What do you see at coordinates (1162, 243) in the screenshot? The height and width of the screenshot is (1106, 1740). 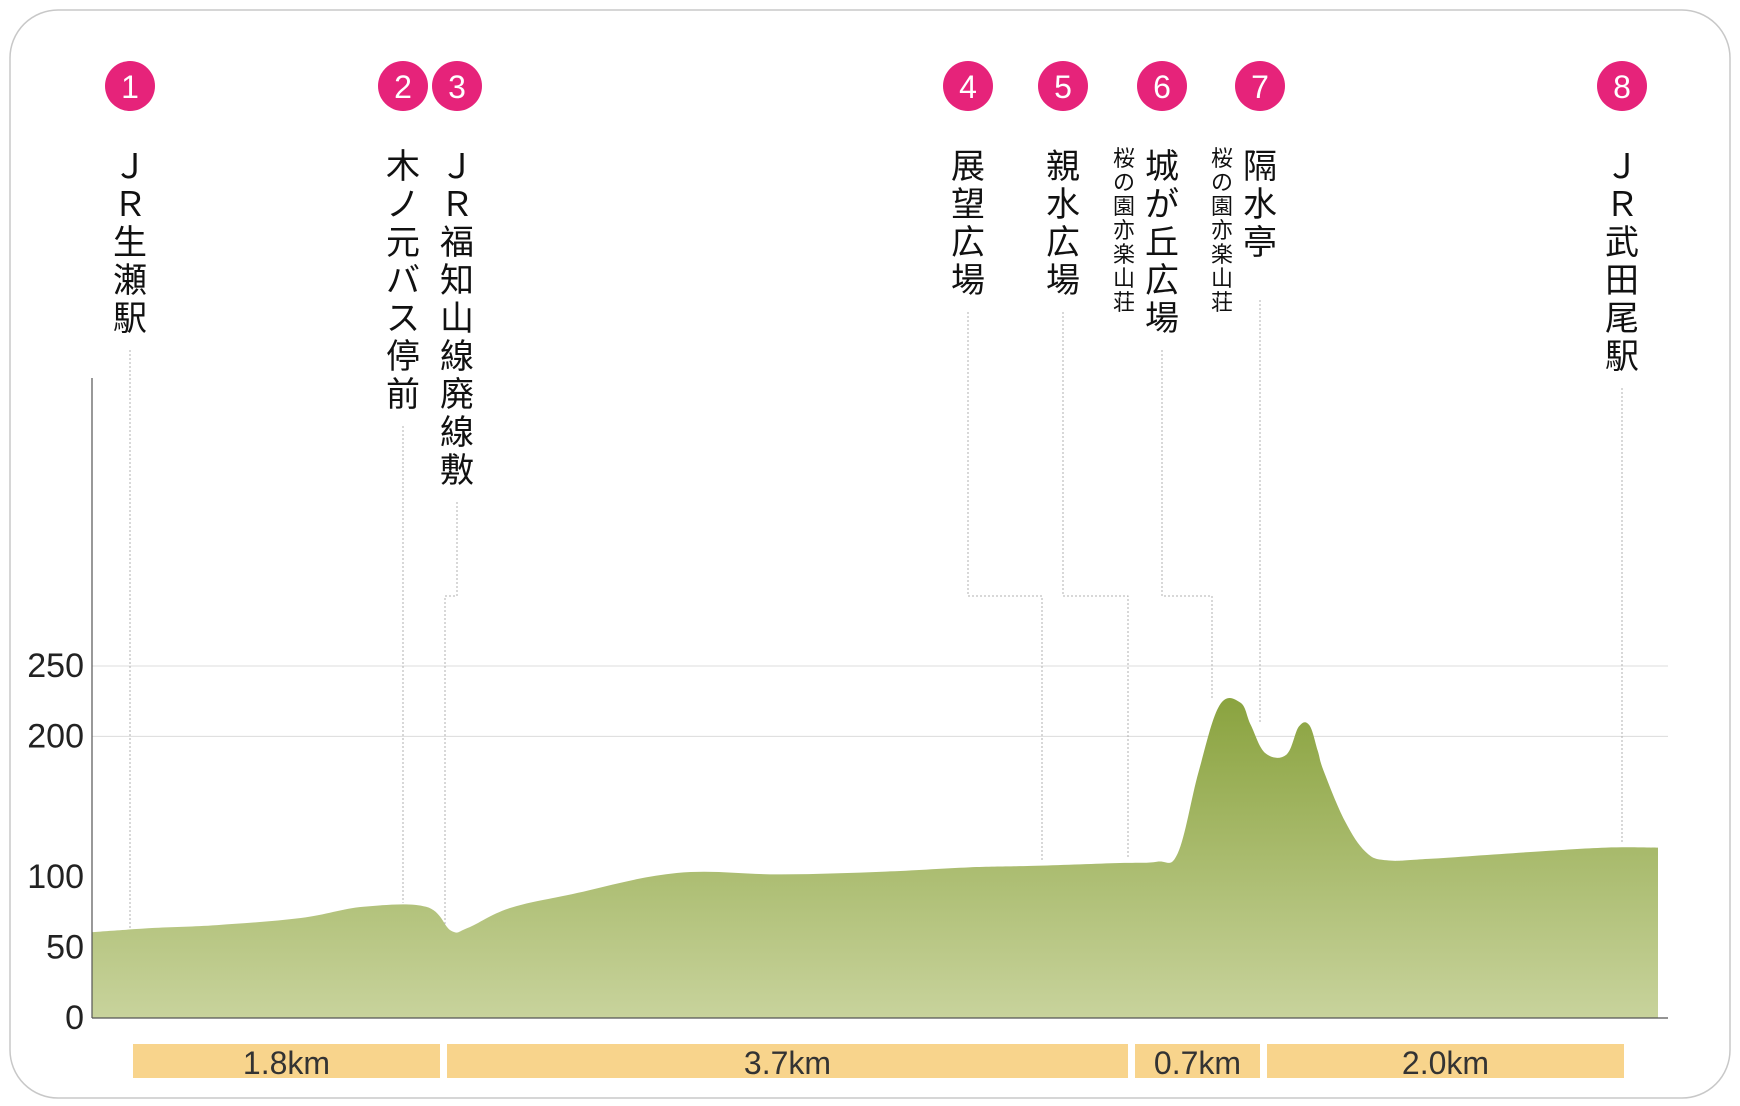 I see `station-name-char: 丘` at bounding box center [1162, 243].